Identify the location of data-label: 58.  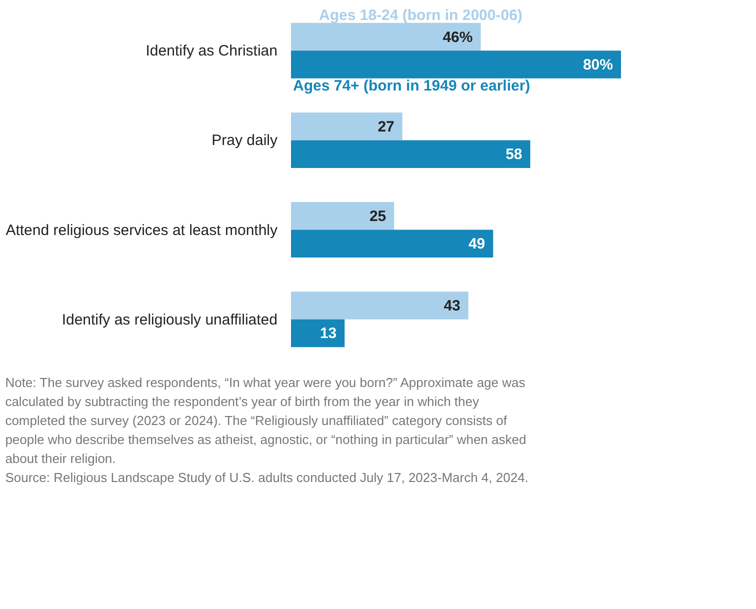
(514, 155).